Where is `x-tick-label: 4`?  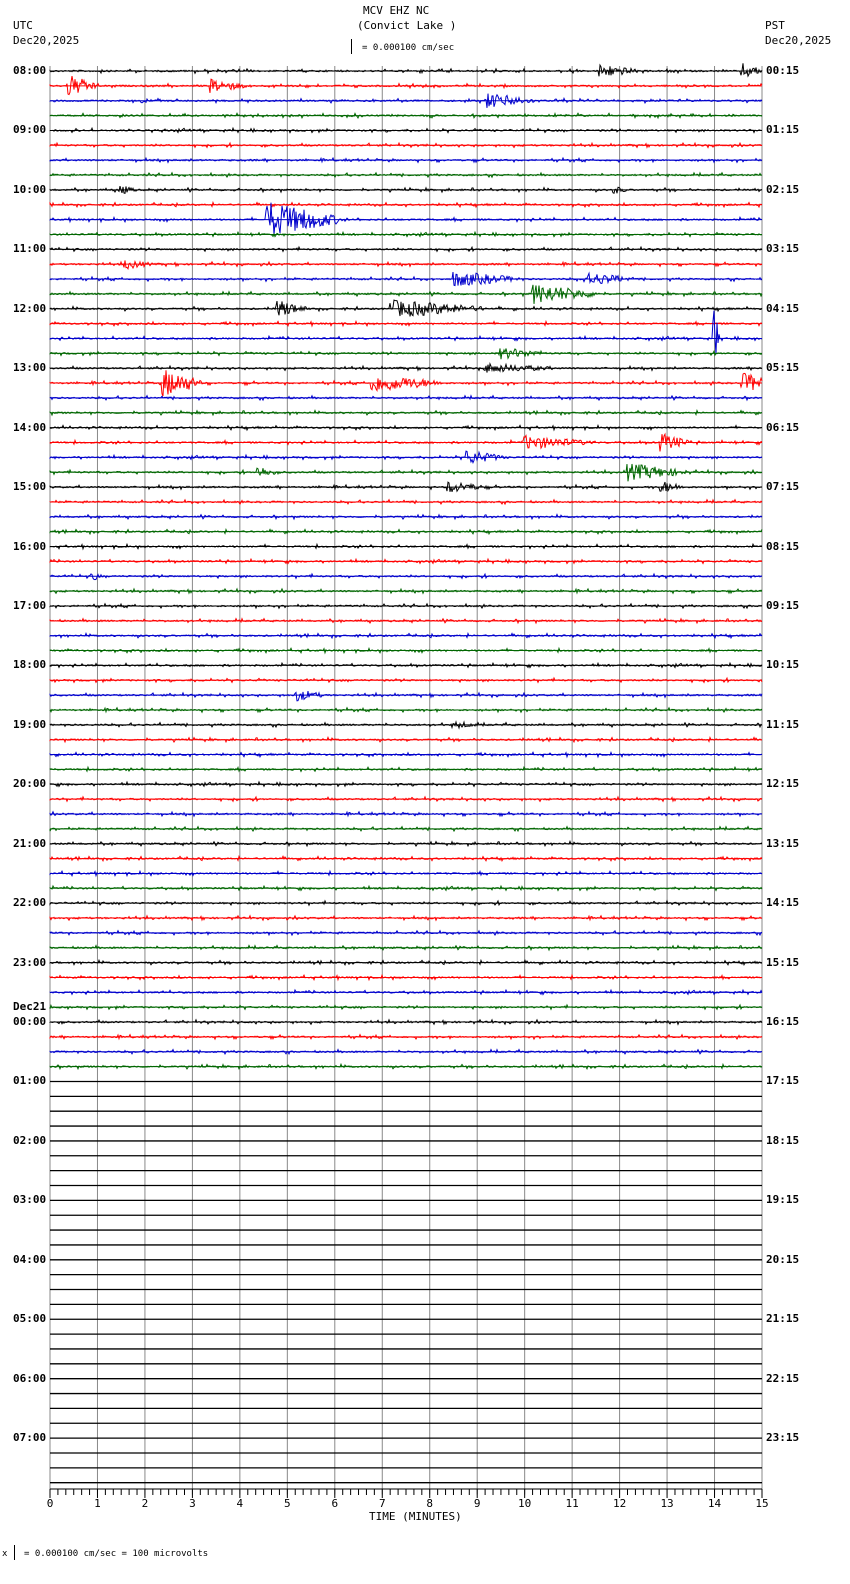
x-tick-label: 4 is located at coordinates (240, 1503).